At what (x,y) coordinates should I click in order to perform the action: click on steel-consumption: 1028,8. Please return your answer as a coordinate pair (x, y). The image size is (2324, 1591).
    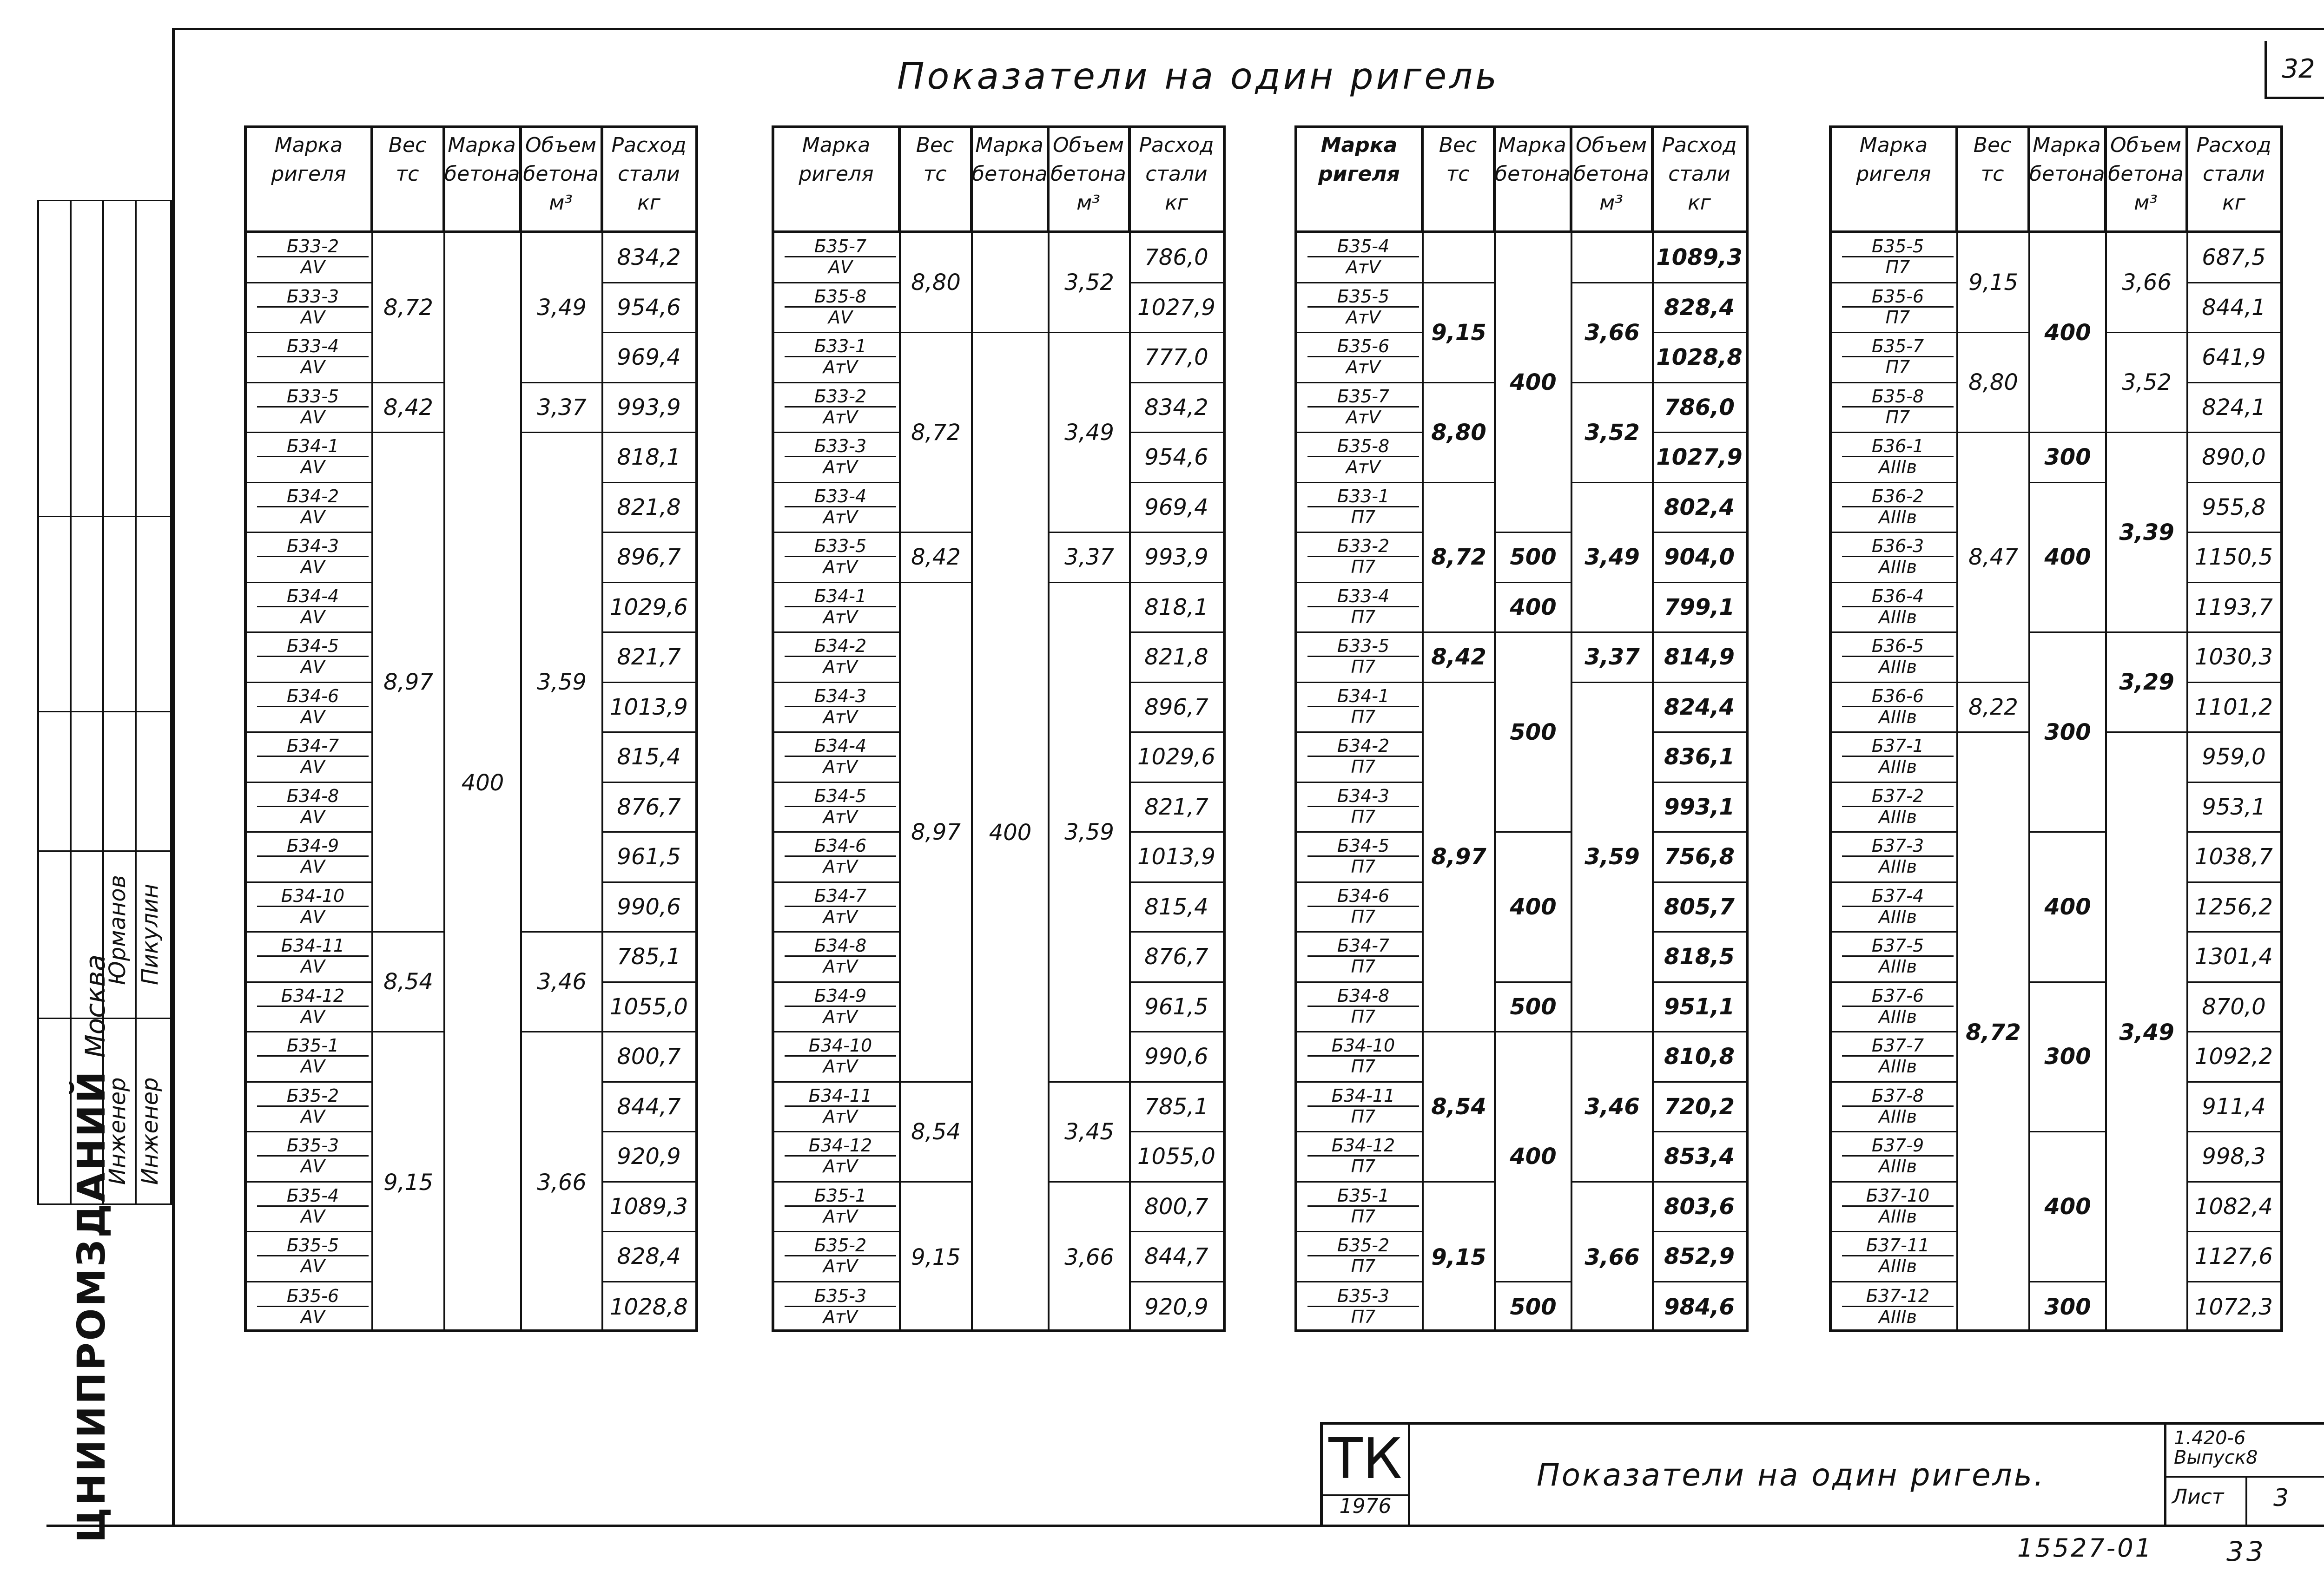
    Looking at the image, I should click on (649, 1307).